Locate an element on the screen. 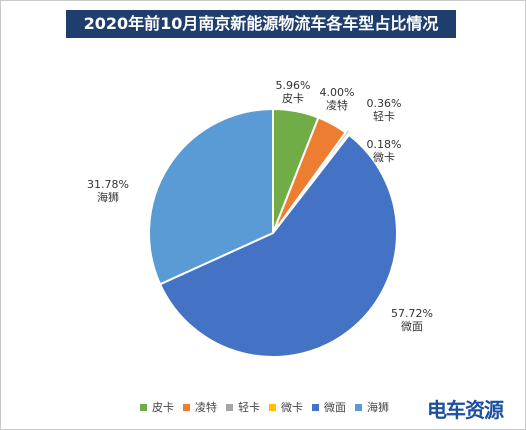 This screenshot has width=526, height=430. slice-percent-label: 0.18% is located at coordinates (384, 144).